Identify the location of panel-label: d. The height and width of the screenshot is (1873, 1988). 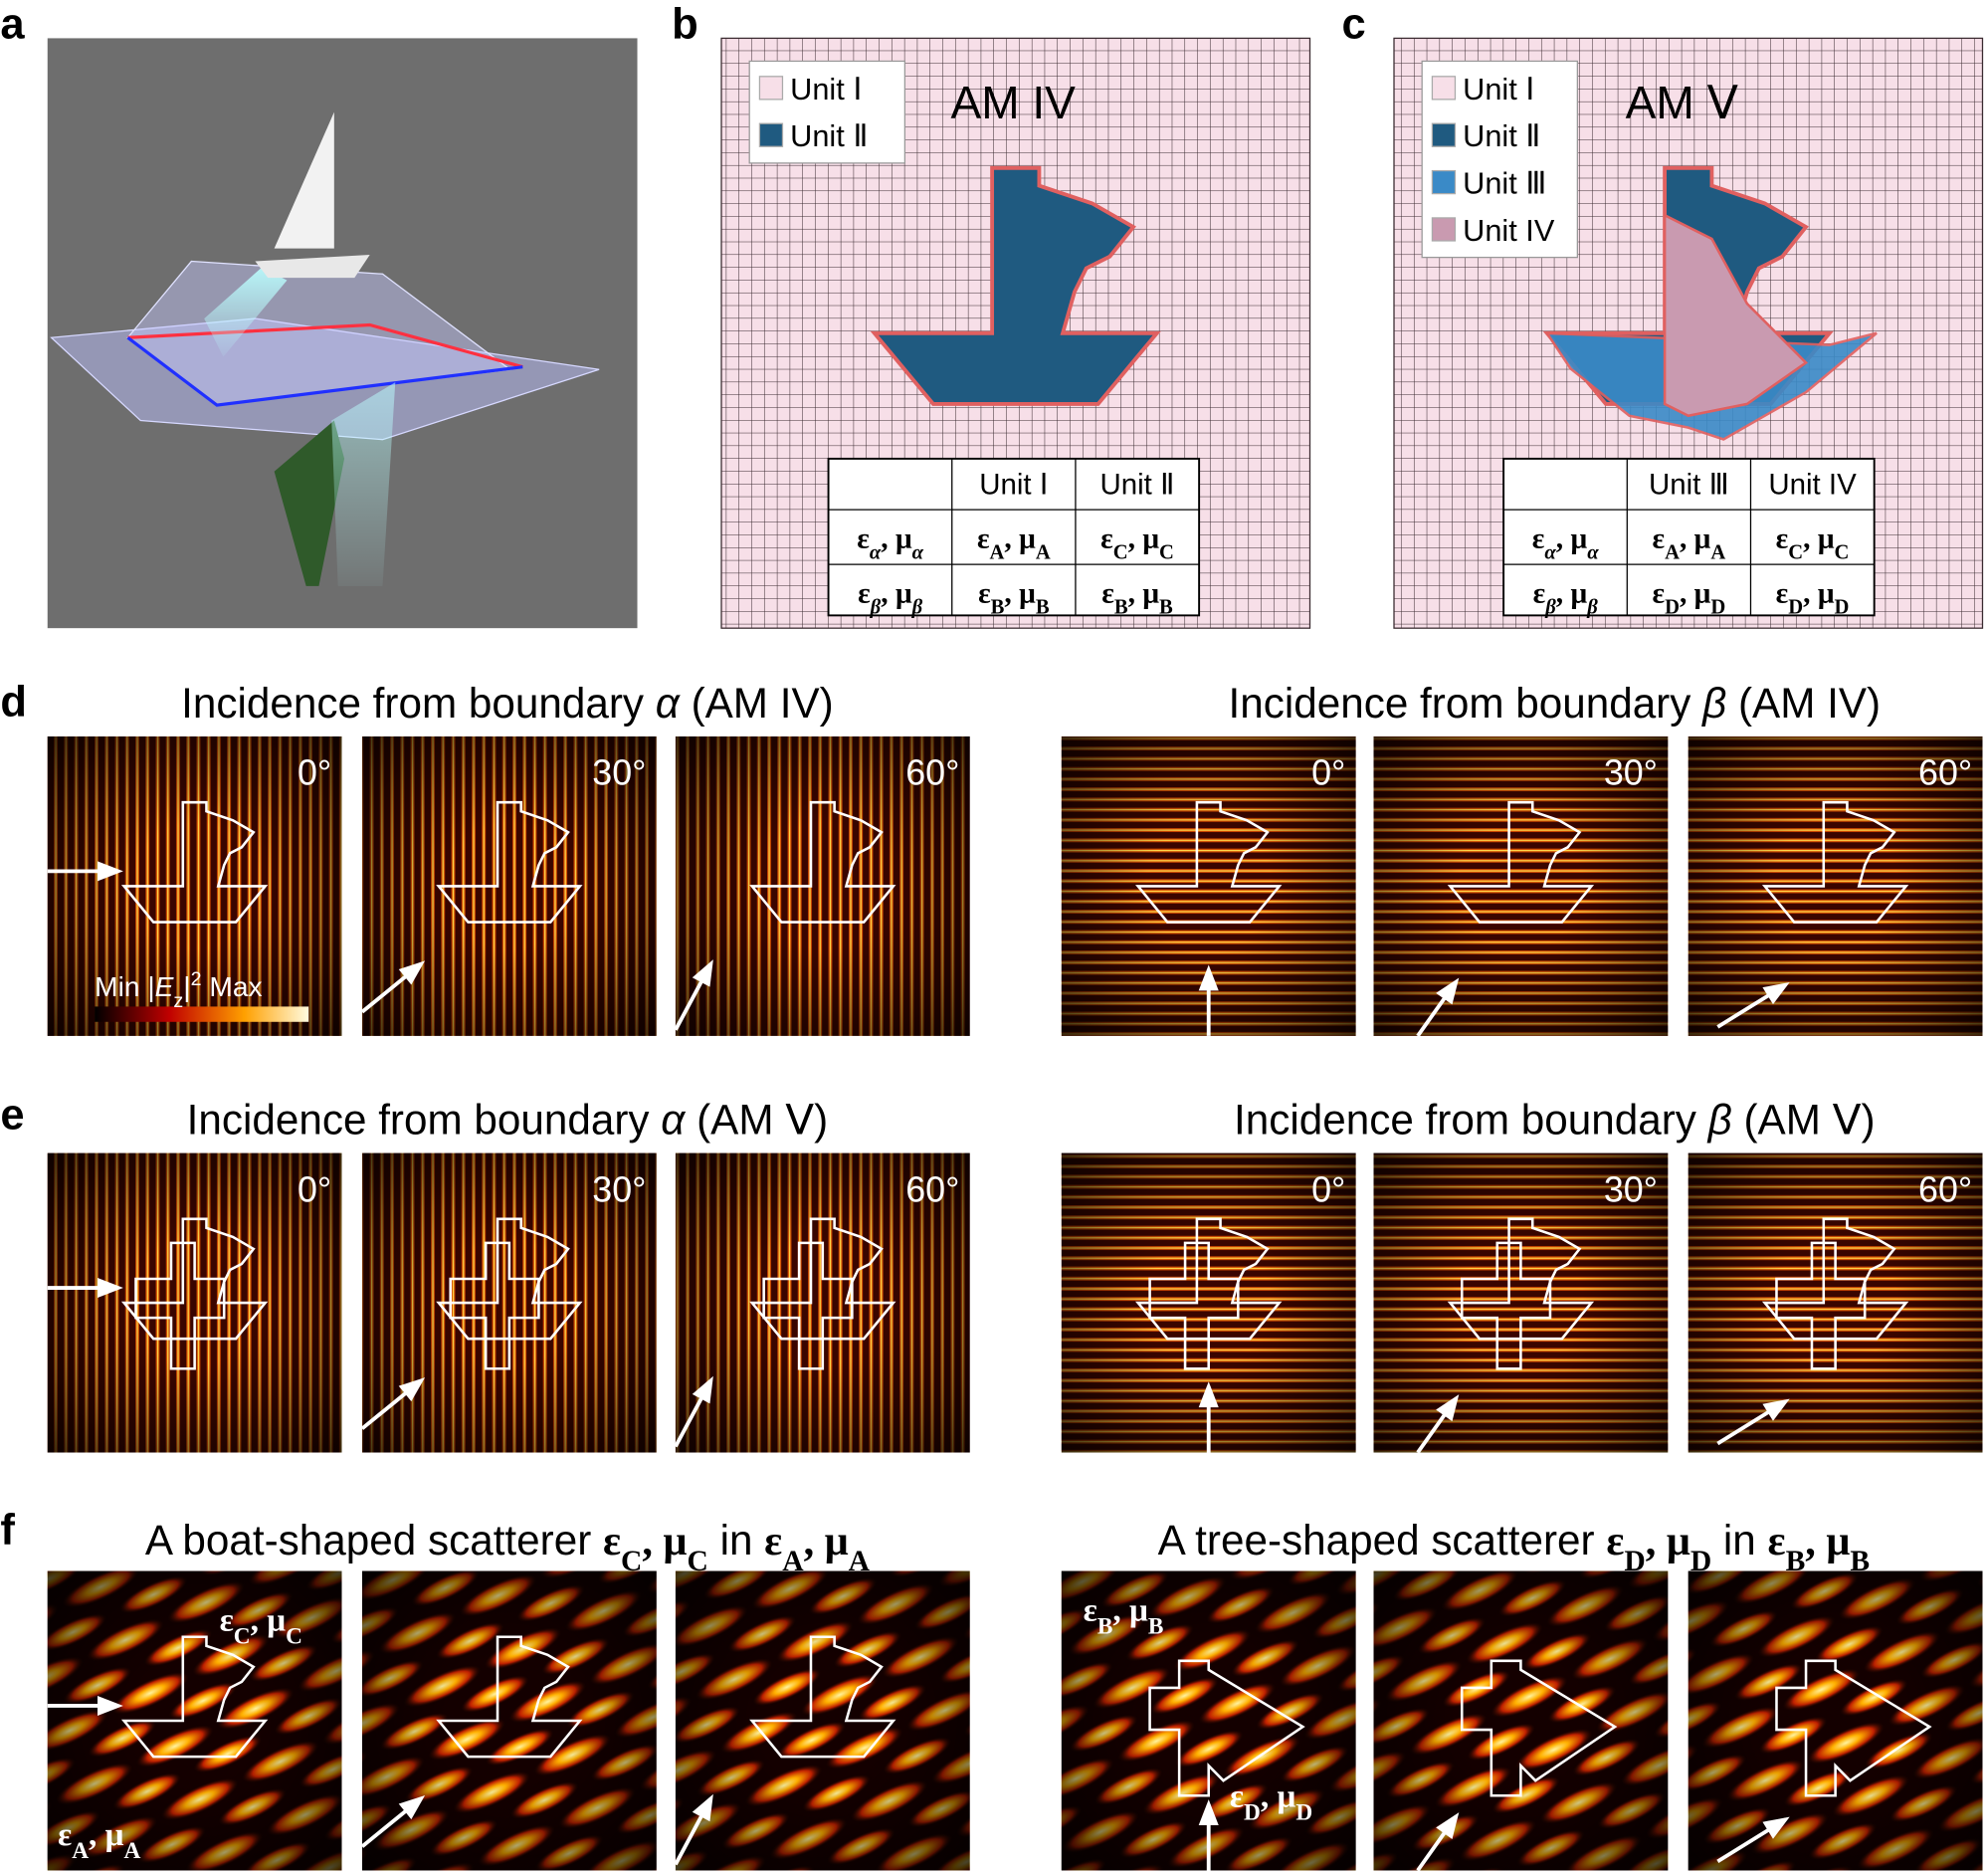
(14, 703).